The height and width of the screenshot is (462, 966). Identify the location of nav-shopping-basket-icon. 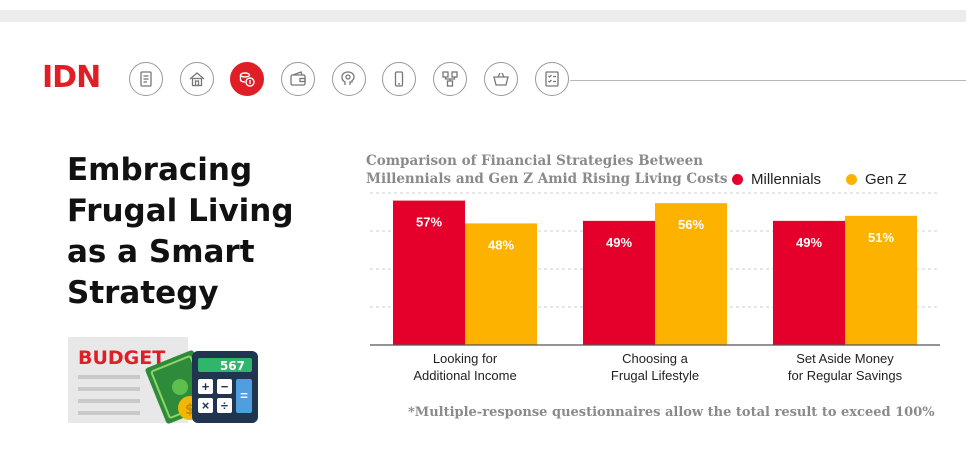
(501, 79).